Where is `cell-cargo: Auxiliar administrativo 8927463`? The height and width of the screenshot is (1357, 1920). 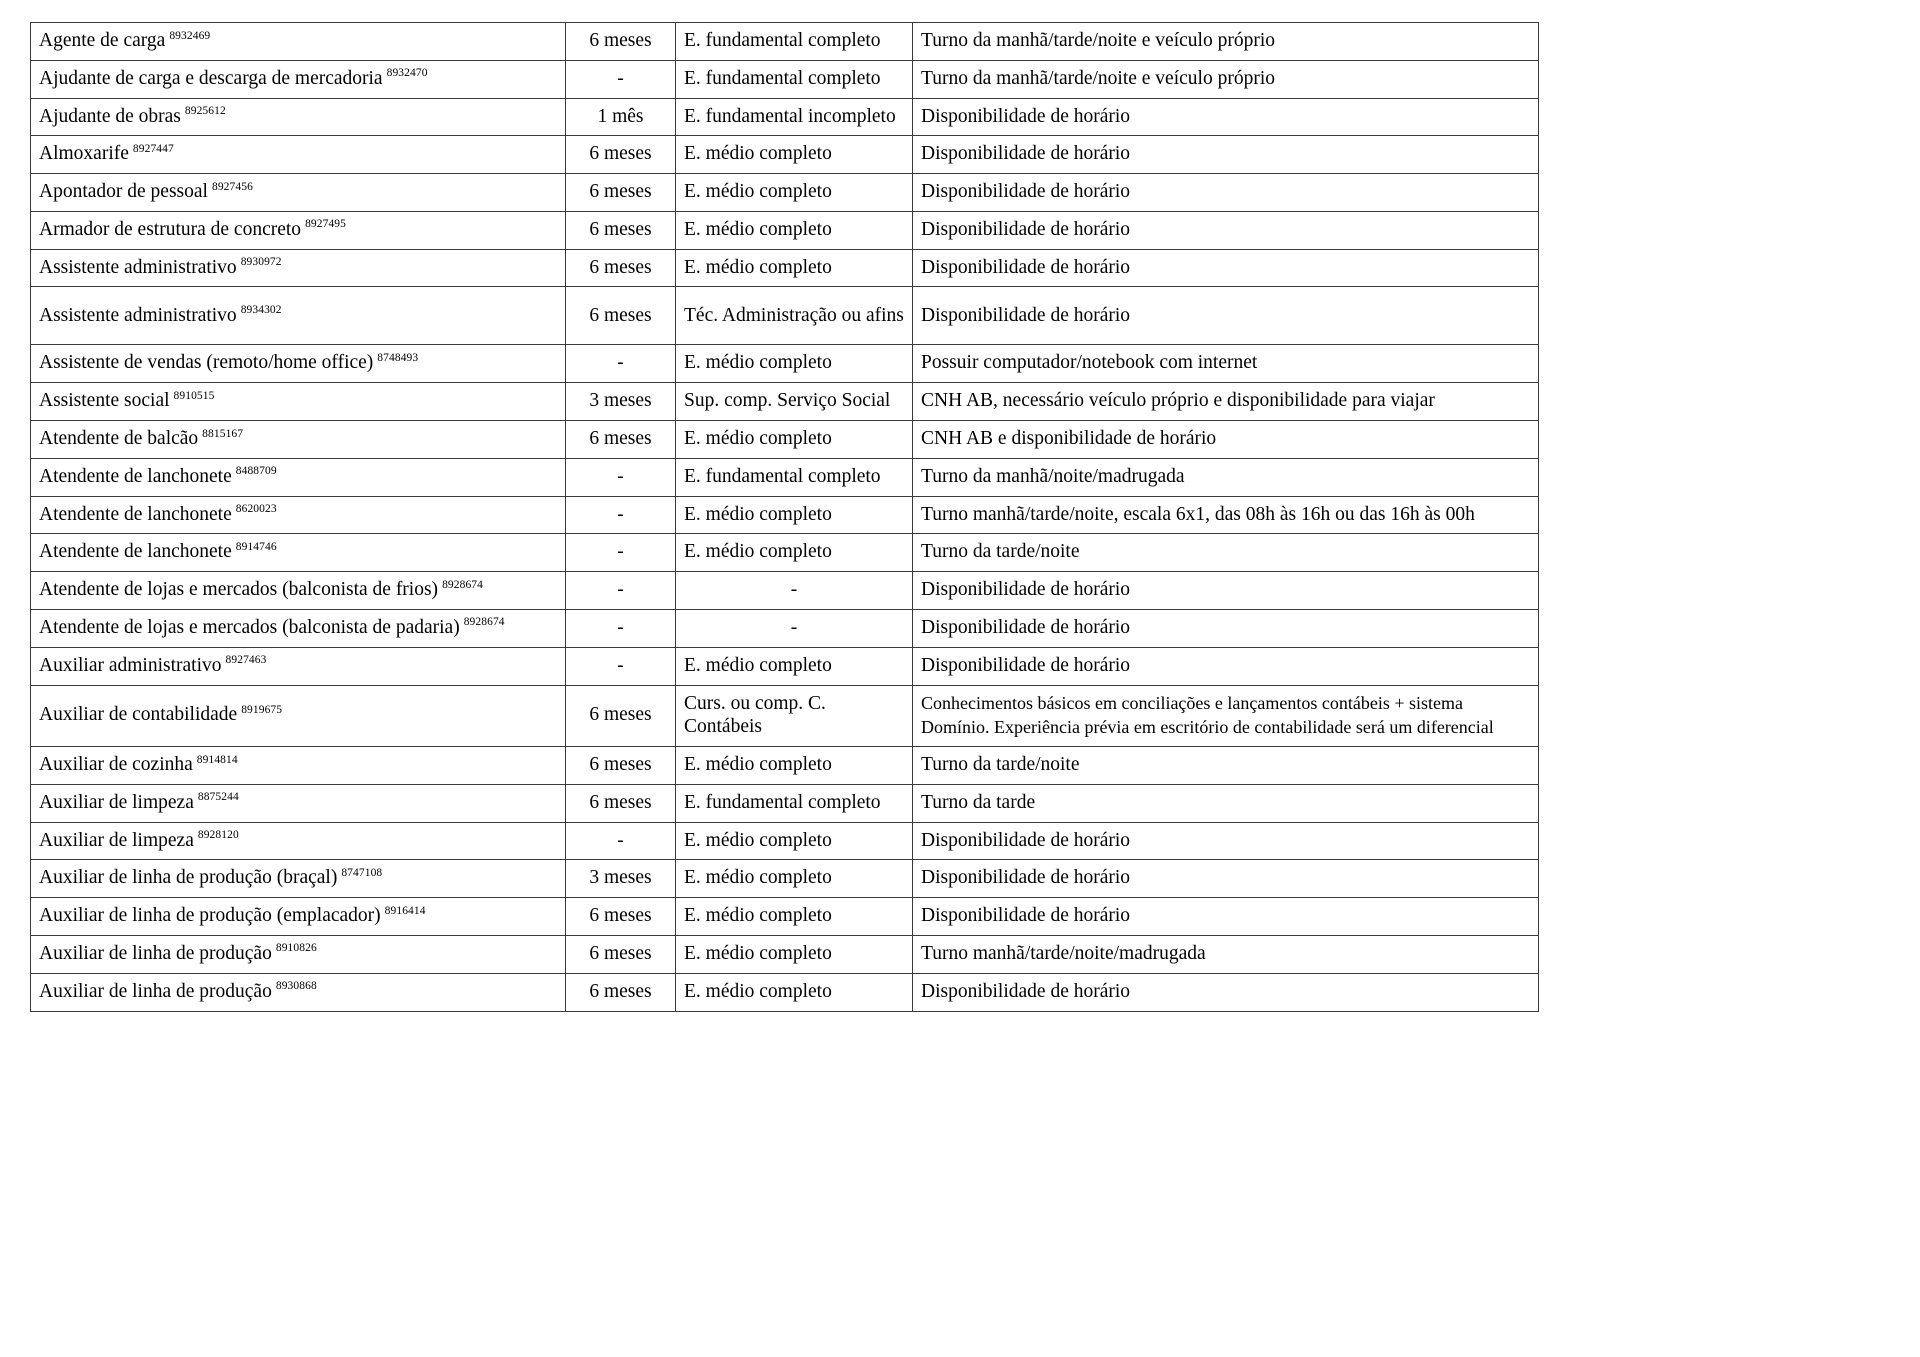 cell-cargo: Auxiliar administrativo 8927463 is located at coordinates (298, 666).